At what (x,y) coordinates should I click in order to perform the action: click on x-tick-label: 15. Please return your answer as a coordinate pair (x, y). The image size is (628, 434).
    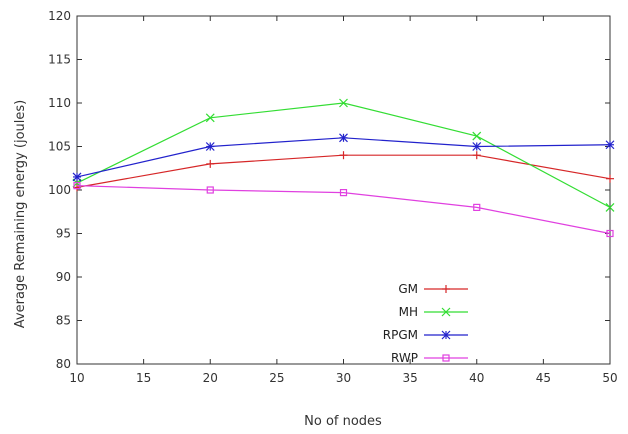
    Looking at the image, I should click on (143, 378).